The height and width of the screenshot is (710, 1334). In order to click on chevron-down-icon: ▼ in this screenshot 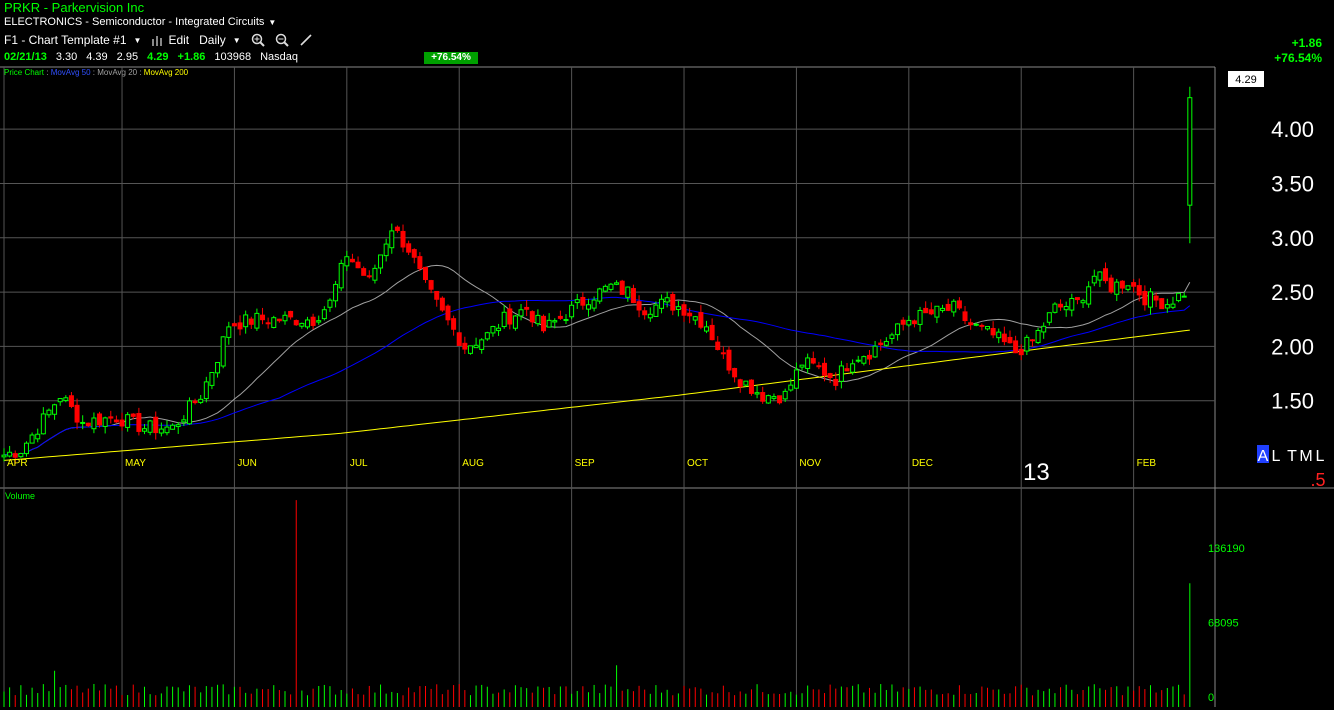, I will do `click(137, 40)`.